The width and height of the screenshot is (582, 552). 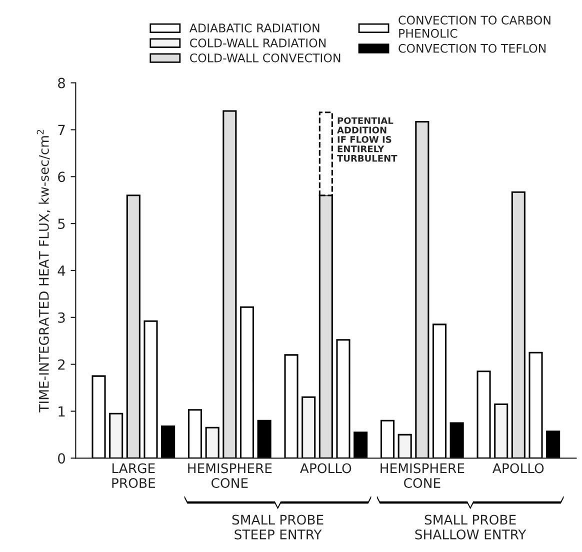 What do you see at coordinates (62, 177) in the screenshot?
I see `y-tick-label: 6` at bounding box center [62, 177].